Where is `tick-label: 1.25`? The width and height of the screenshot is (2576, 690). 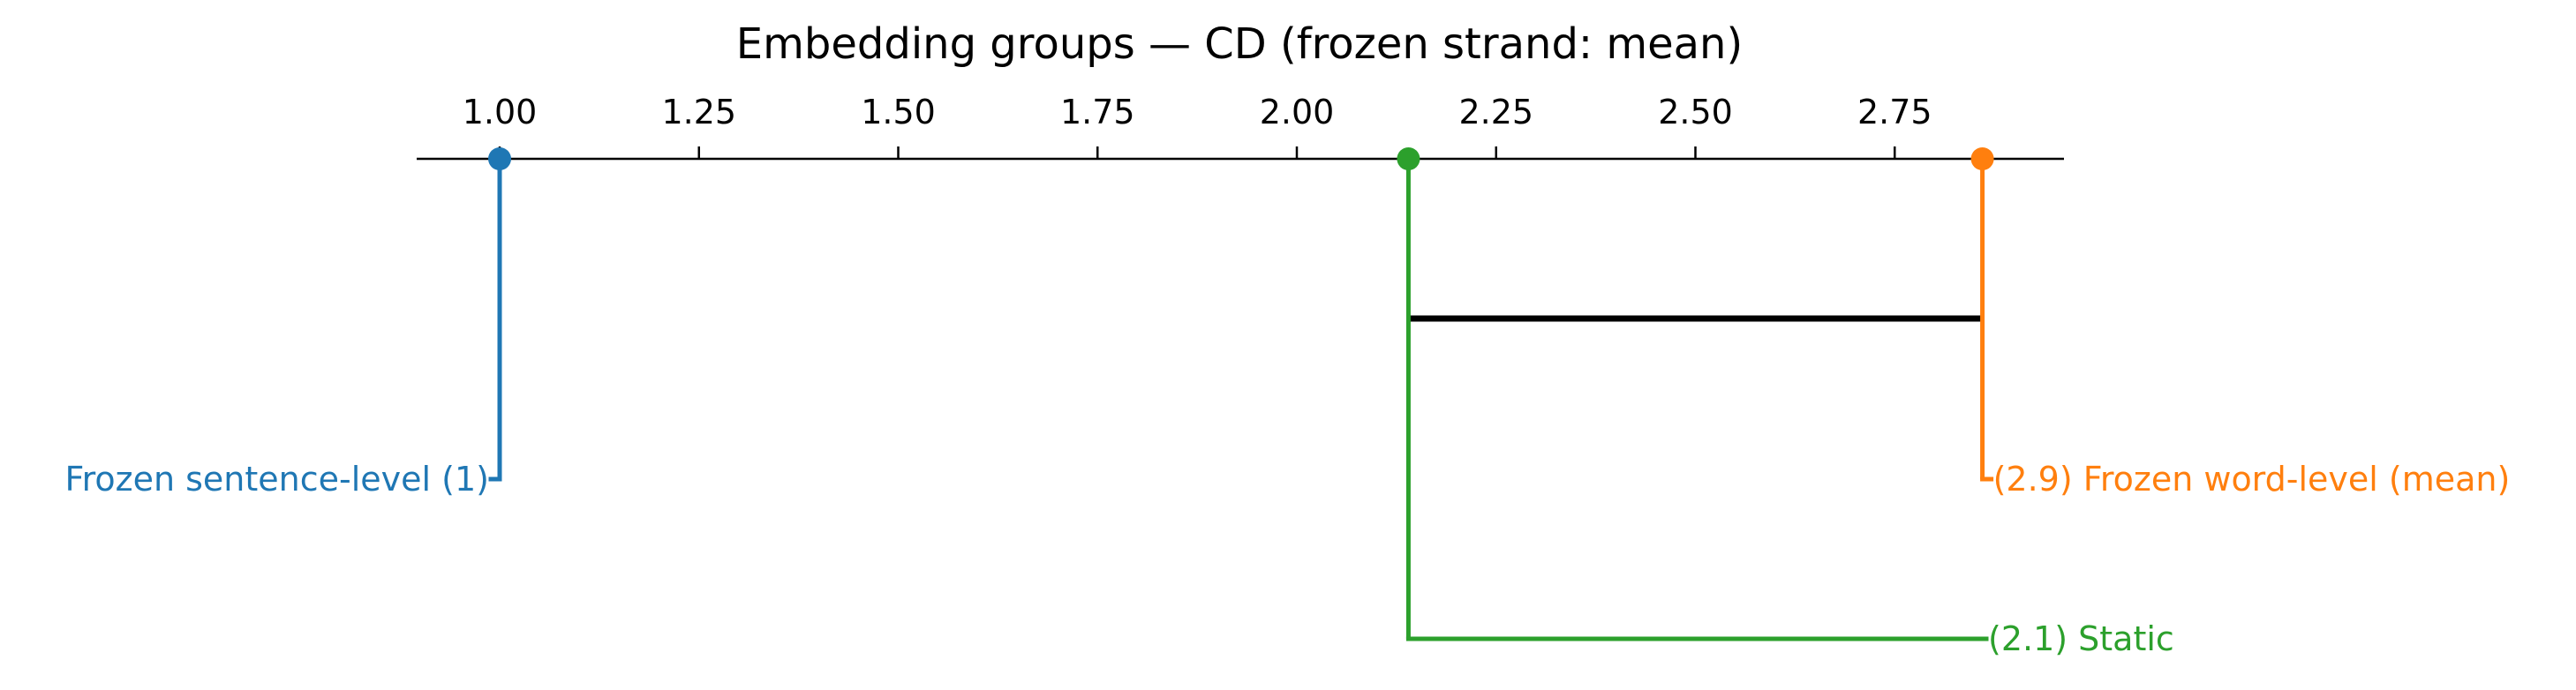 tick-label: 1.25 is located at coordinates (699, 112).